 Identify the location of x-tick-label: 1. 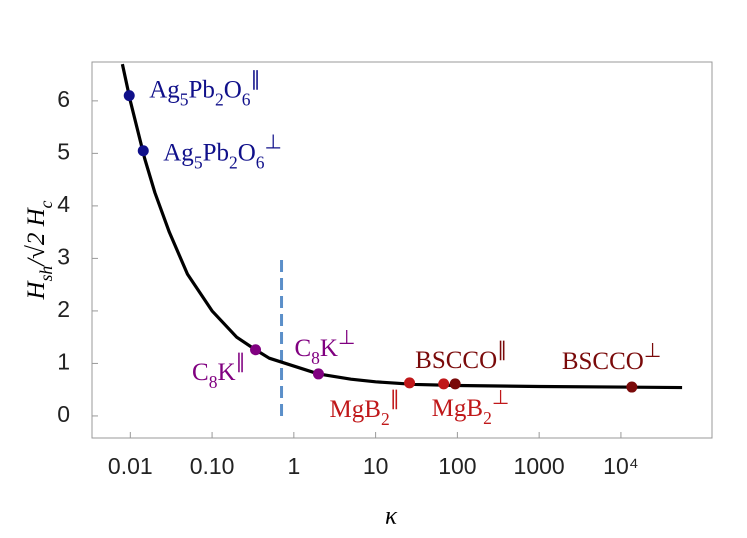
(293, 466).